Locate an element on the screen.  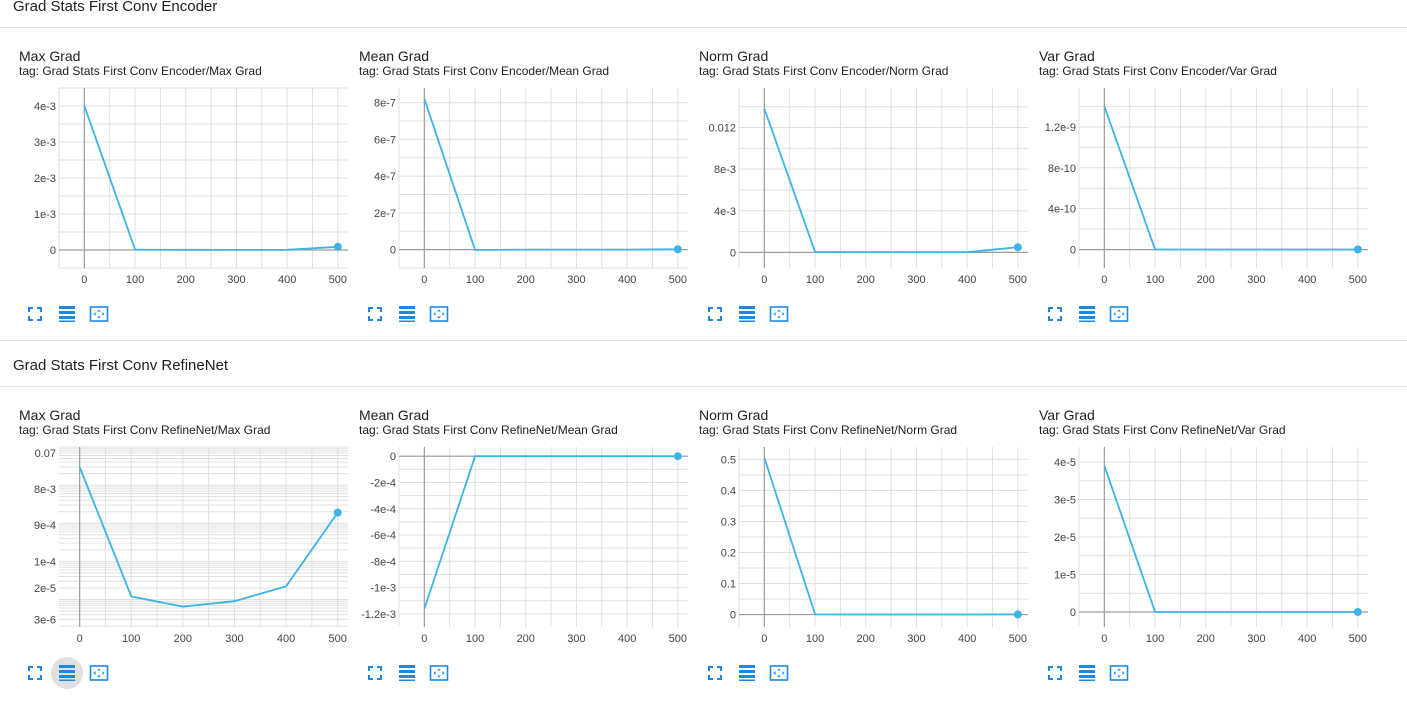
y-tick-label: 6e-7 is located at coordinates (385, 140).